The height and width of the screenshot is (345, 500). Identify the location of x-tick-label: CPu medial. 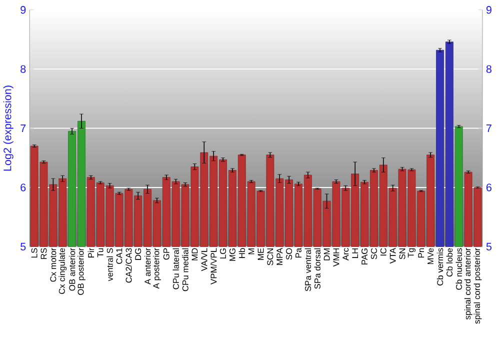
(185, 269).